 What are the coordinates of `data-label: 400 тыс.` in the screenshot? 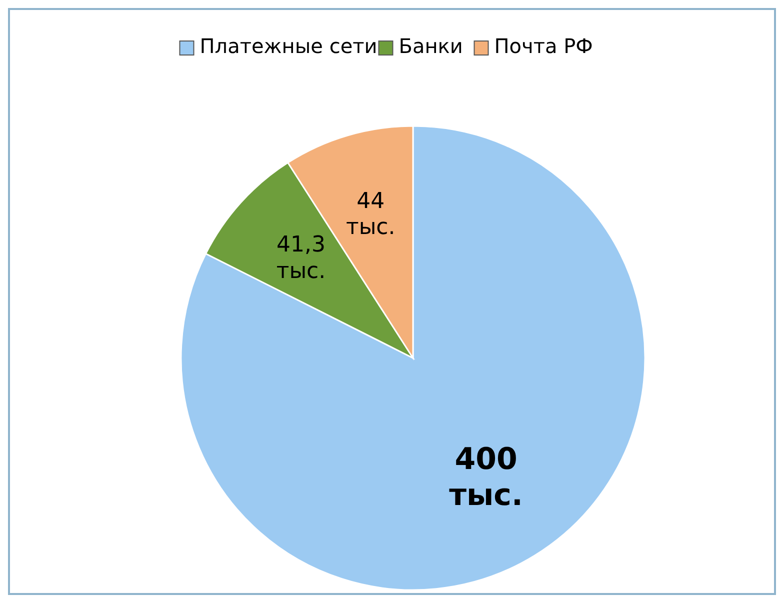 It's located at (486, 478).